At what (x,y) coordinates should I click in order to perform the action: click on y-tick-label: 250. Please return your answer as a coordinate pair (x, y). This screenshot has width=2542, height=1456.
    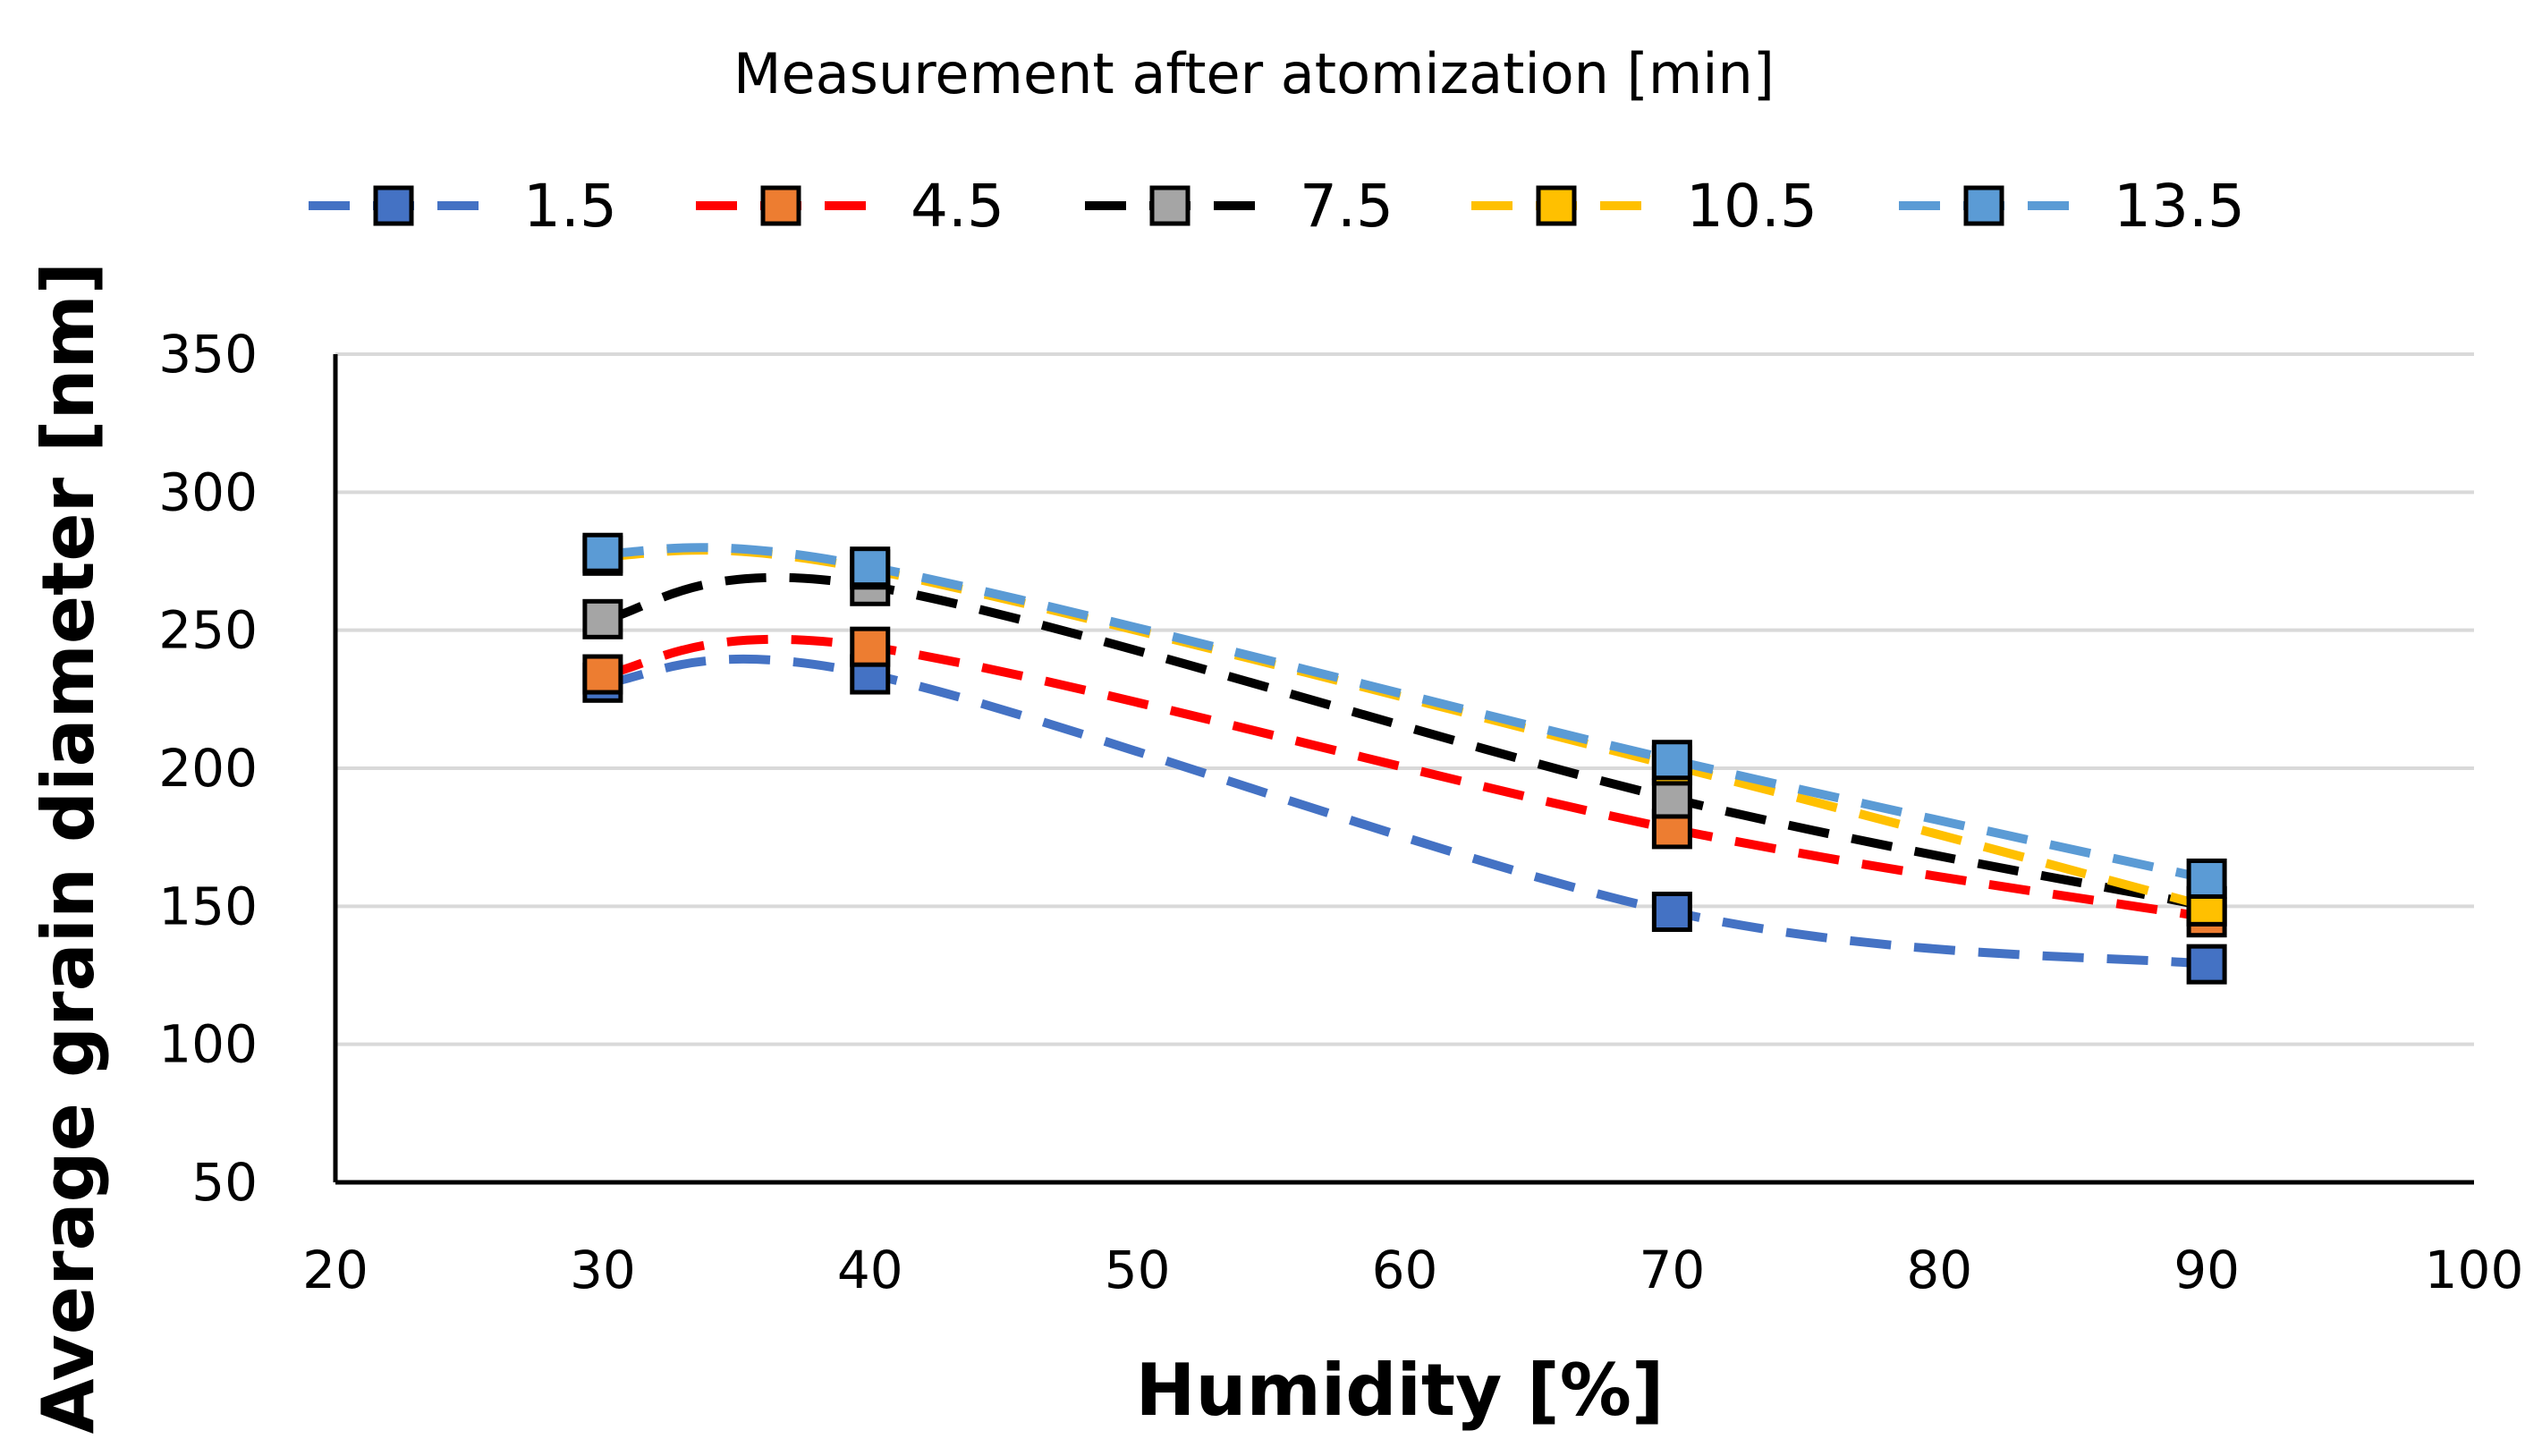
    Looking at the image, I should click on (208, 630).